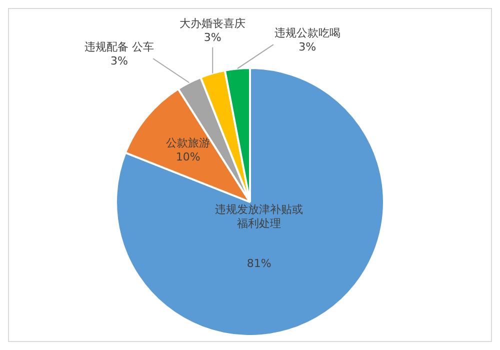 This screenshot has width=500, height=350. I want to click on data-label: 81%, so click(259, 263).